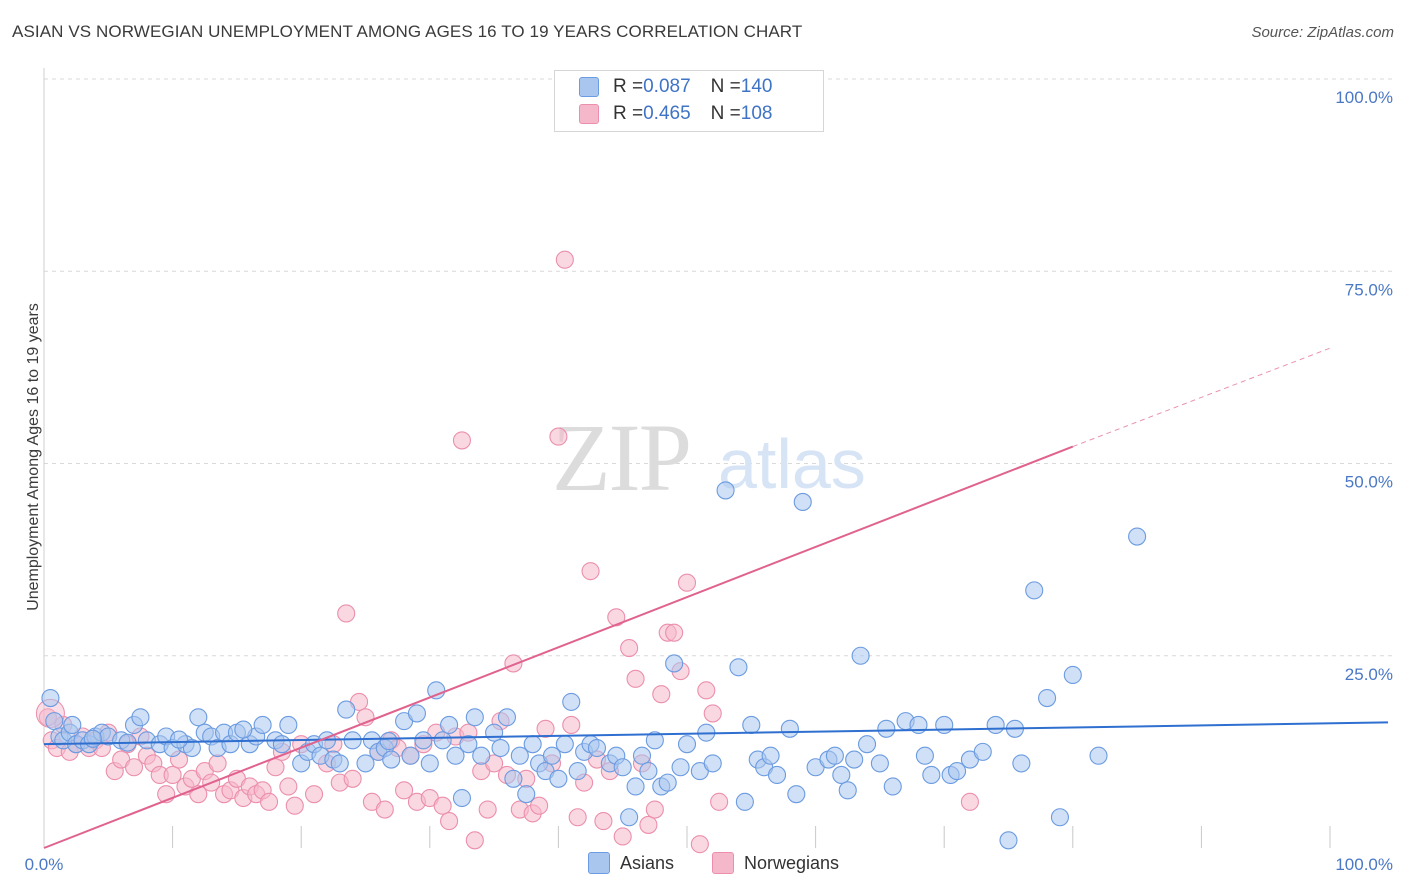 Image resolution: width=1406 pixels, height=892 pixels. I want to click on x-tick-label: 0.0%, so click(44, 864).